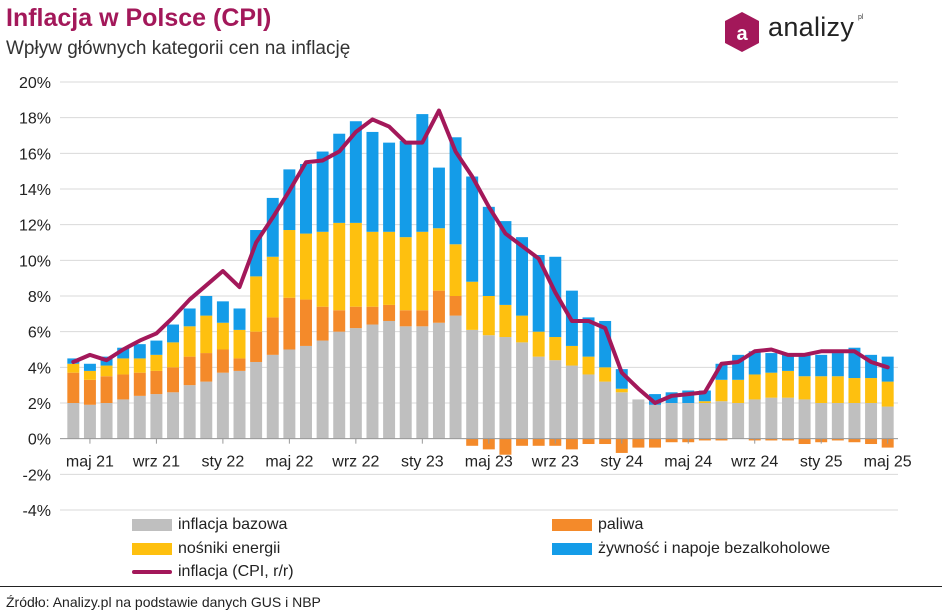 Image resolution: width=942 pixels, height=616 pixels. What do you see at coordinates (39, 404) in the screenshot?
I see `y-tick-label: 2%` at bounding box center [39, 404].